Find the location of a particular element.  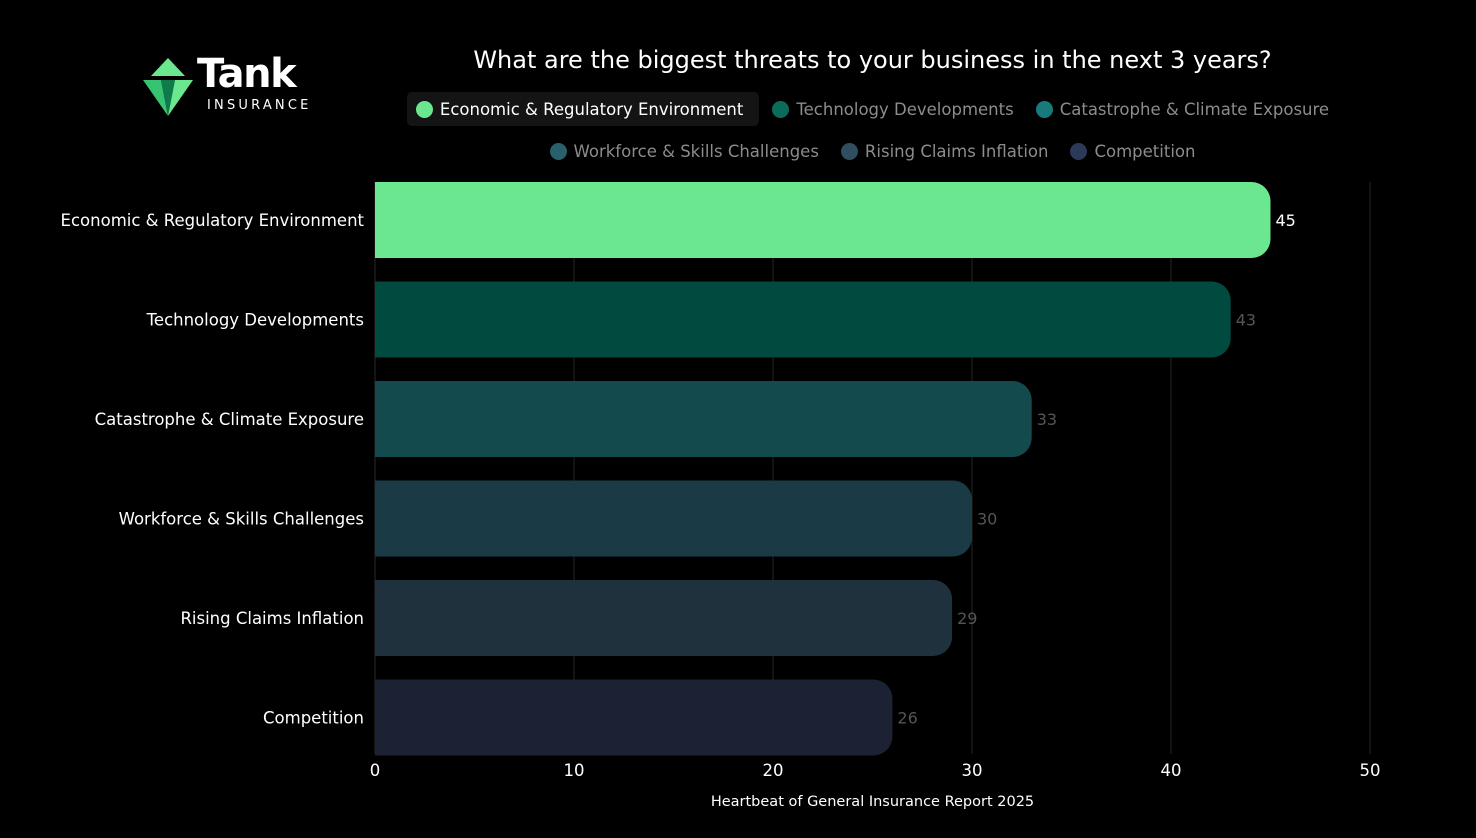

legend-label: Rising Claims Inflation is located at coordinates (956, 151).